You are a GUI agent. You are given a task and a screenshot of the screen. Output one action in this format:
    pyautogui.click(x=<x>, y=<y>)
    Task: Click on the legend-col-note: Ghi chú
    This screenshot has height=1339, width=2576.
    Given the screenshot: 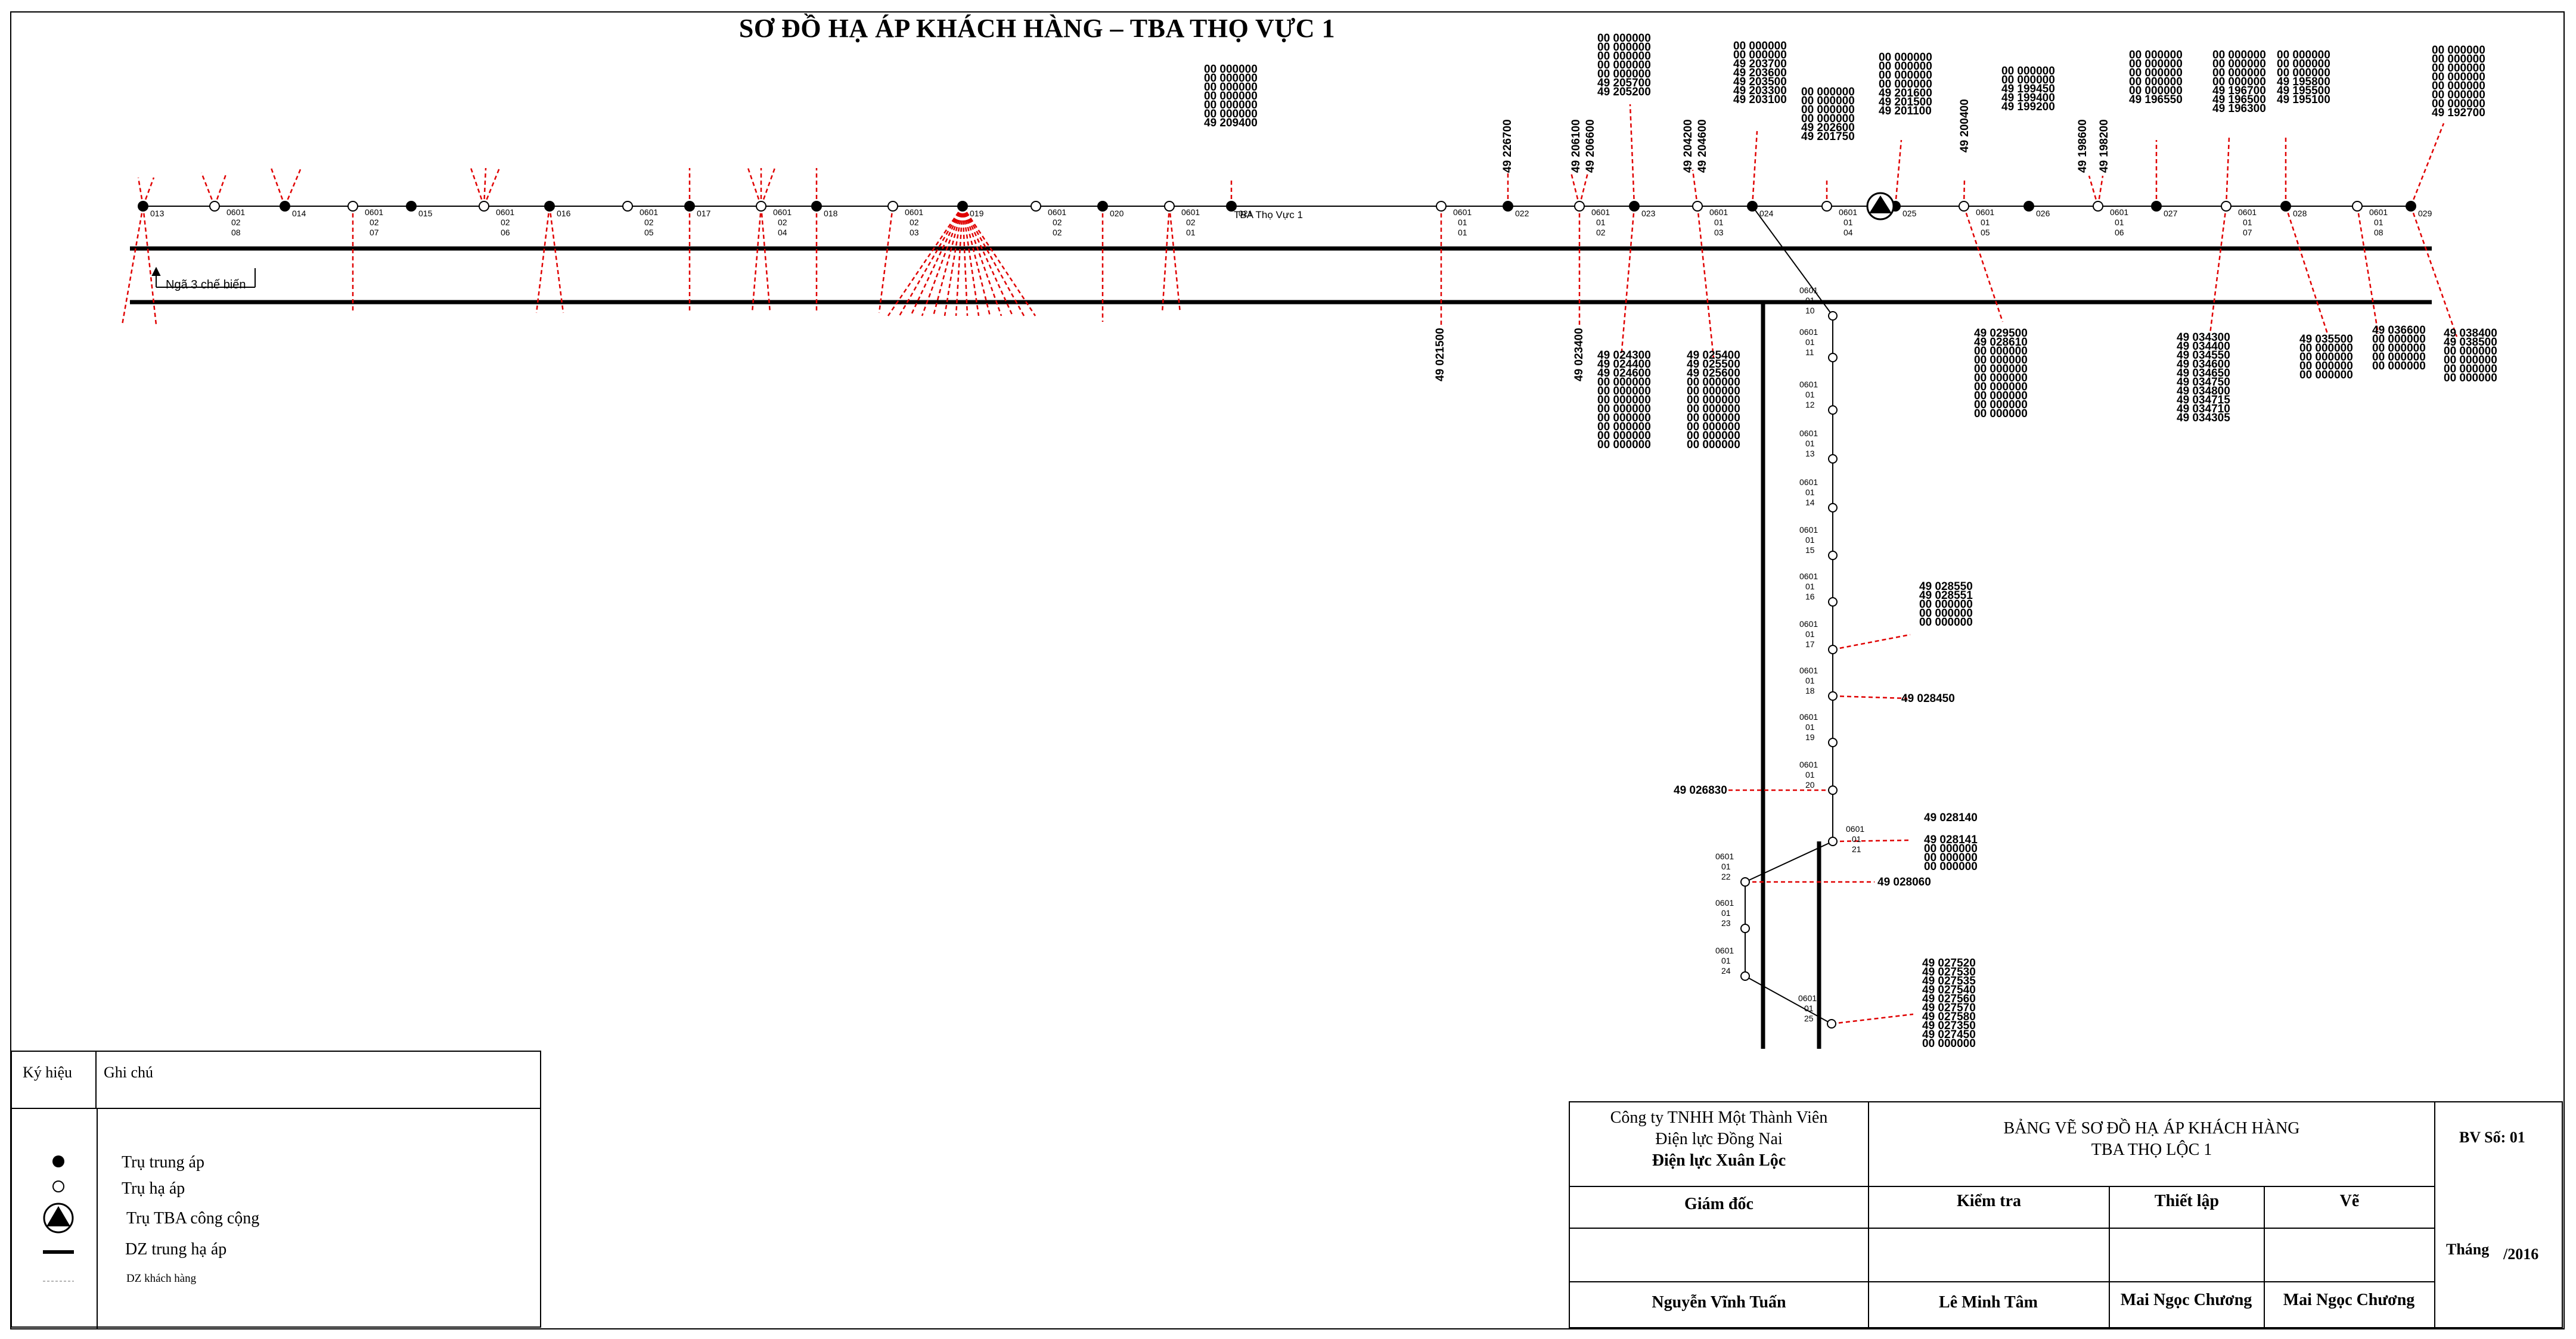 What is the action you would take?
    pyautogui.click(x=129, y=1072)
    